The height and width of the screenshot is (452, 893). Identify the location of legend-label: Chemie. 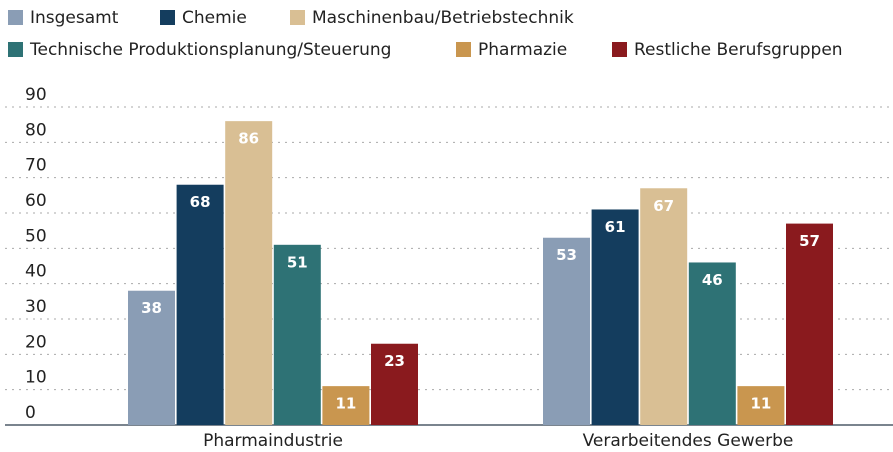
(214, 18).